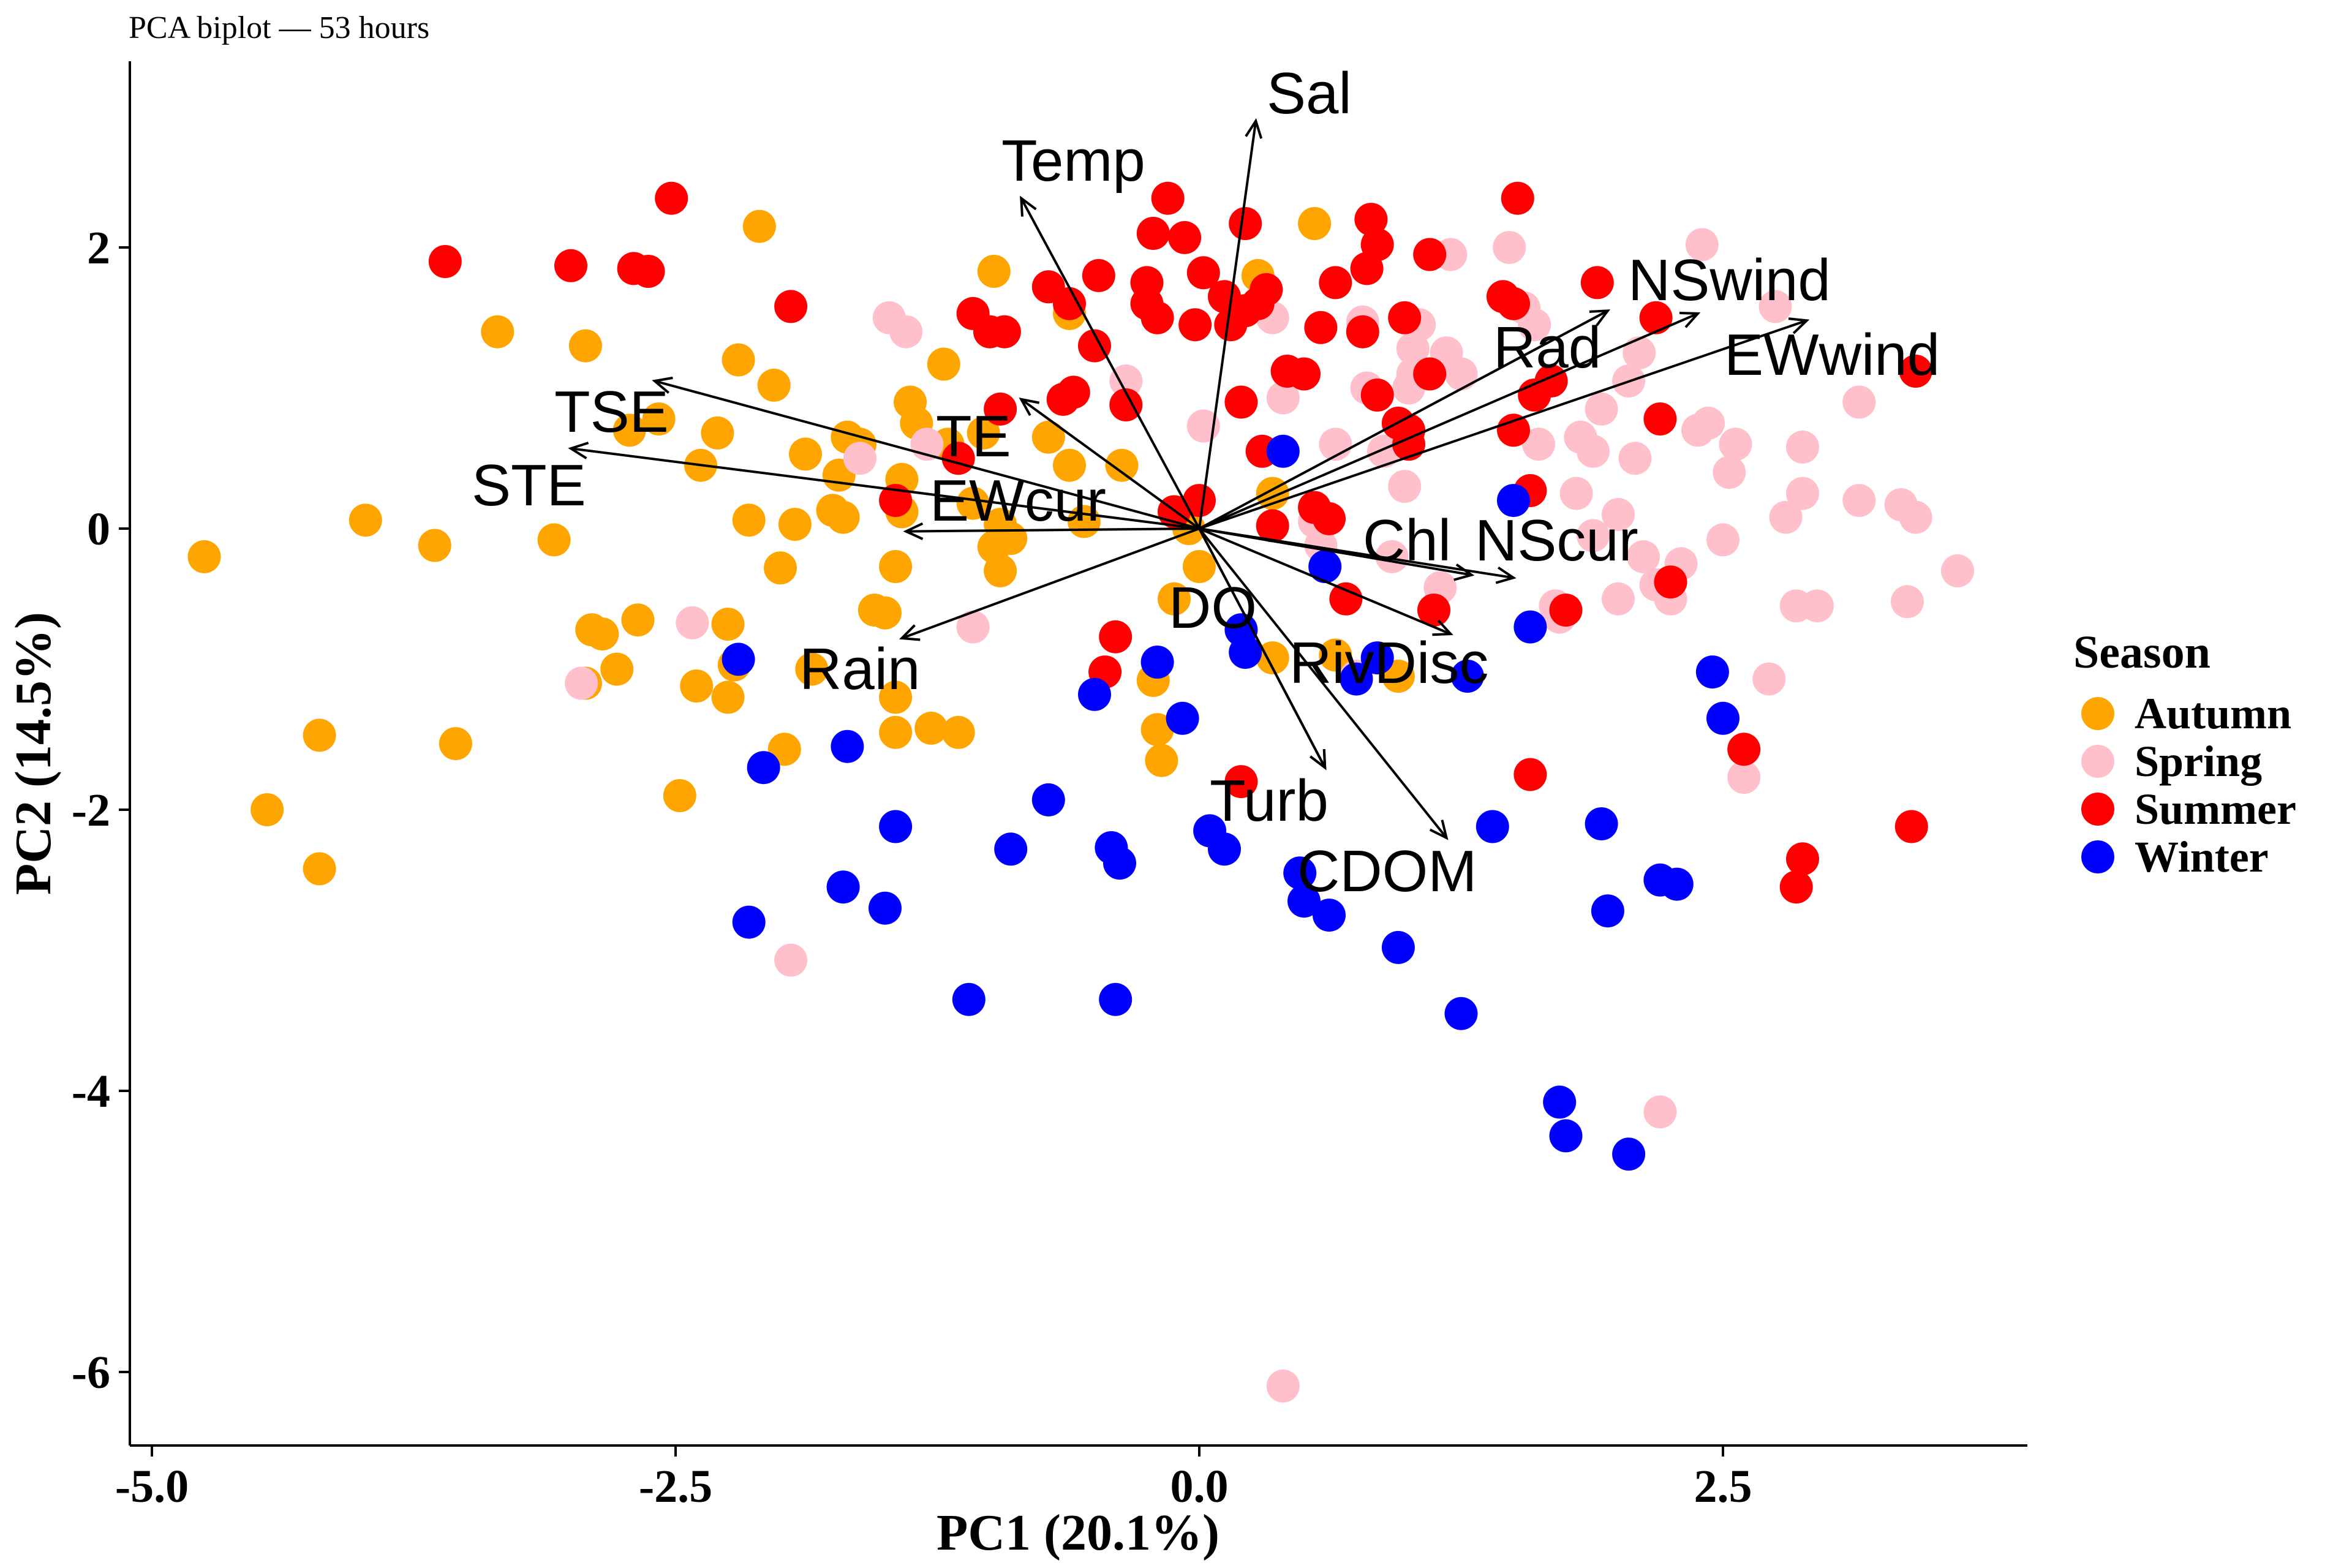  What do you see at coordinates (2097, 857) in the screenshot?
I see `legend-key-winter` at bounding box center [2097, 857].